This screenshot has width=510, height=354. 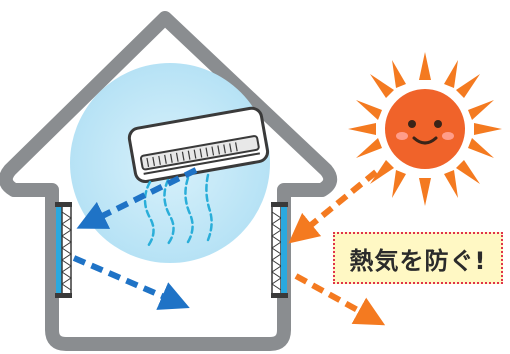 I want to click on heat-arrow-incoming, so click(x=333, y=206).